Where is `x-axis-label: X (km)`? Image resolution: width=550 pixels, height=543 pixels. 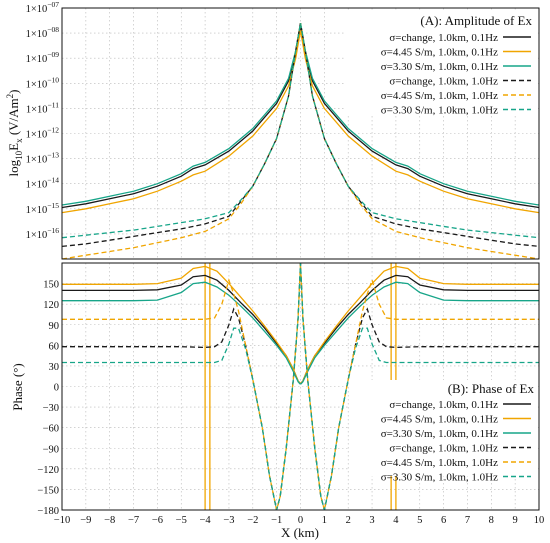 x-axis-label: X (km) is located at coordinates (300, 532).